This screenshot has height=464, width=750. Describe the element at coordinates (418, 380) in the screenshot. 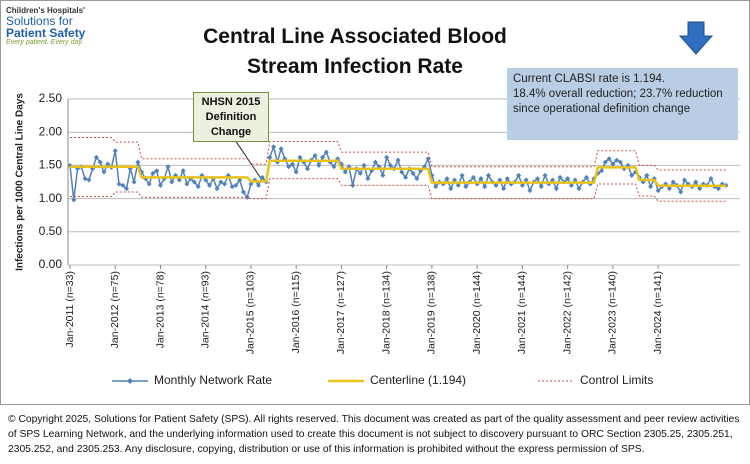

I see `legend-label: Centerline (1.194)` at that location.